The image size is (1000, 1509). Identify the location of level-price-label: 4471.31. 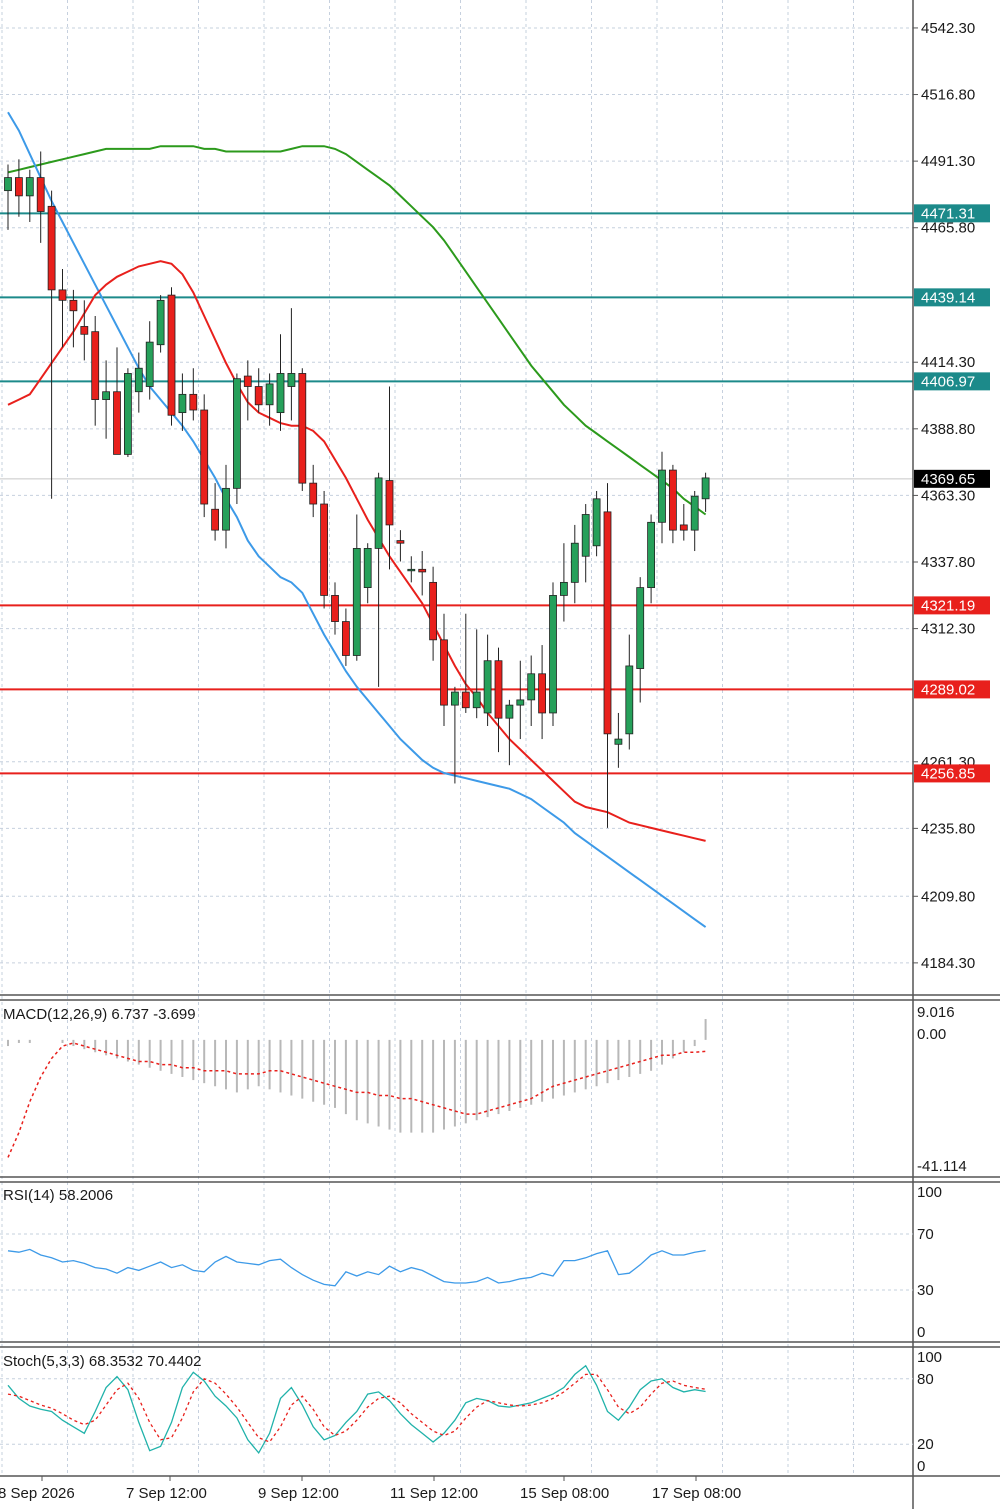
(948, 213).